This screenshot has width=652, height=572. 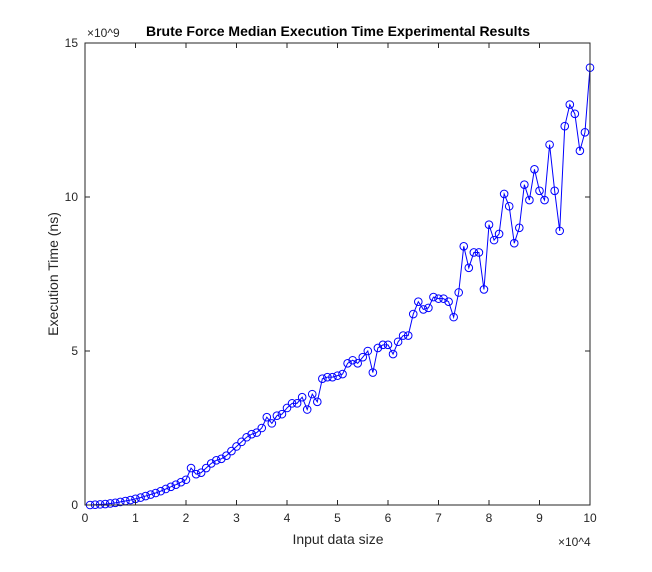 What do you see at coordinates (186, 518) in the screenshot?
I see `x-tick-label: 2` at bounding box center [186, 518].